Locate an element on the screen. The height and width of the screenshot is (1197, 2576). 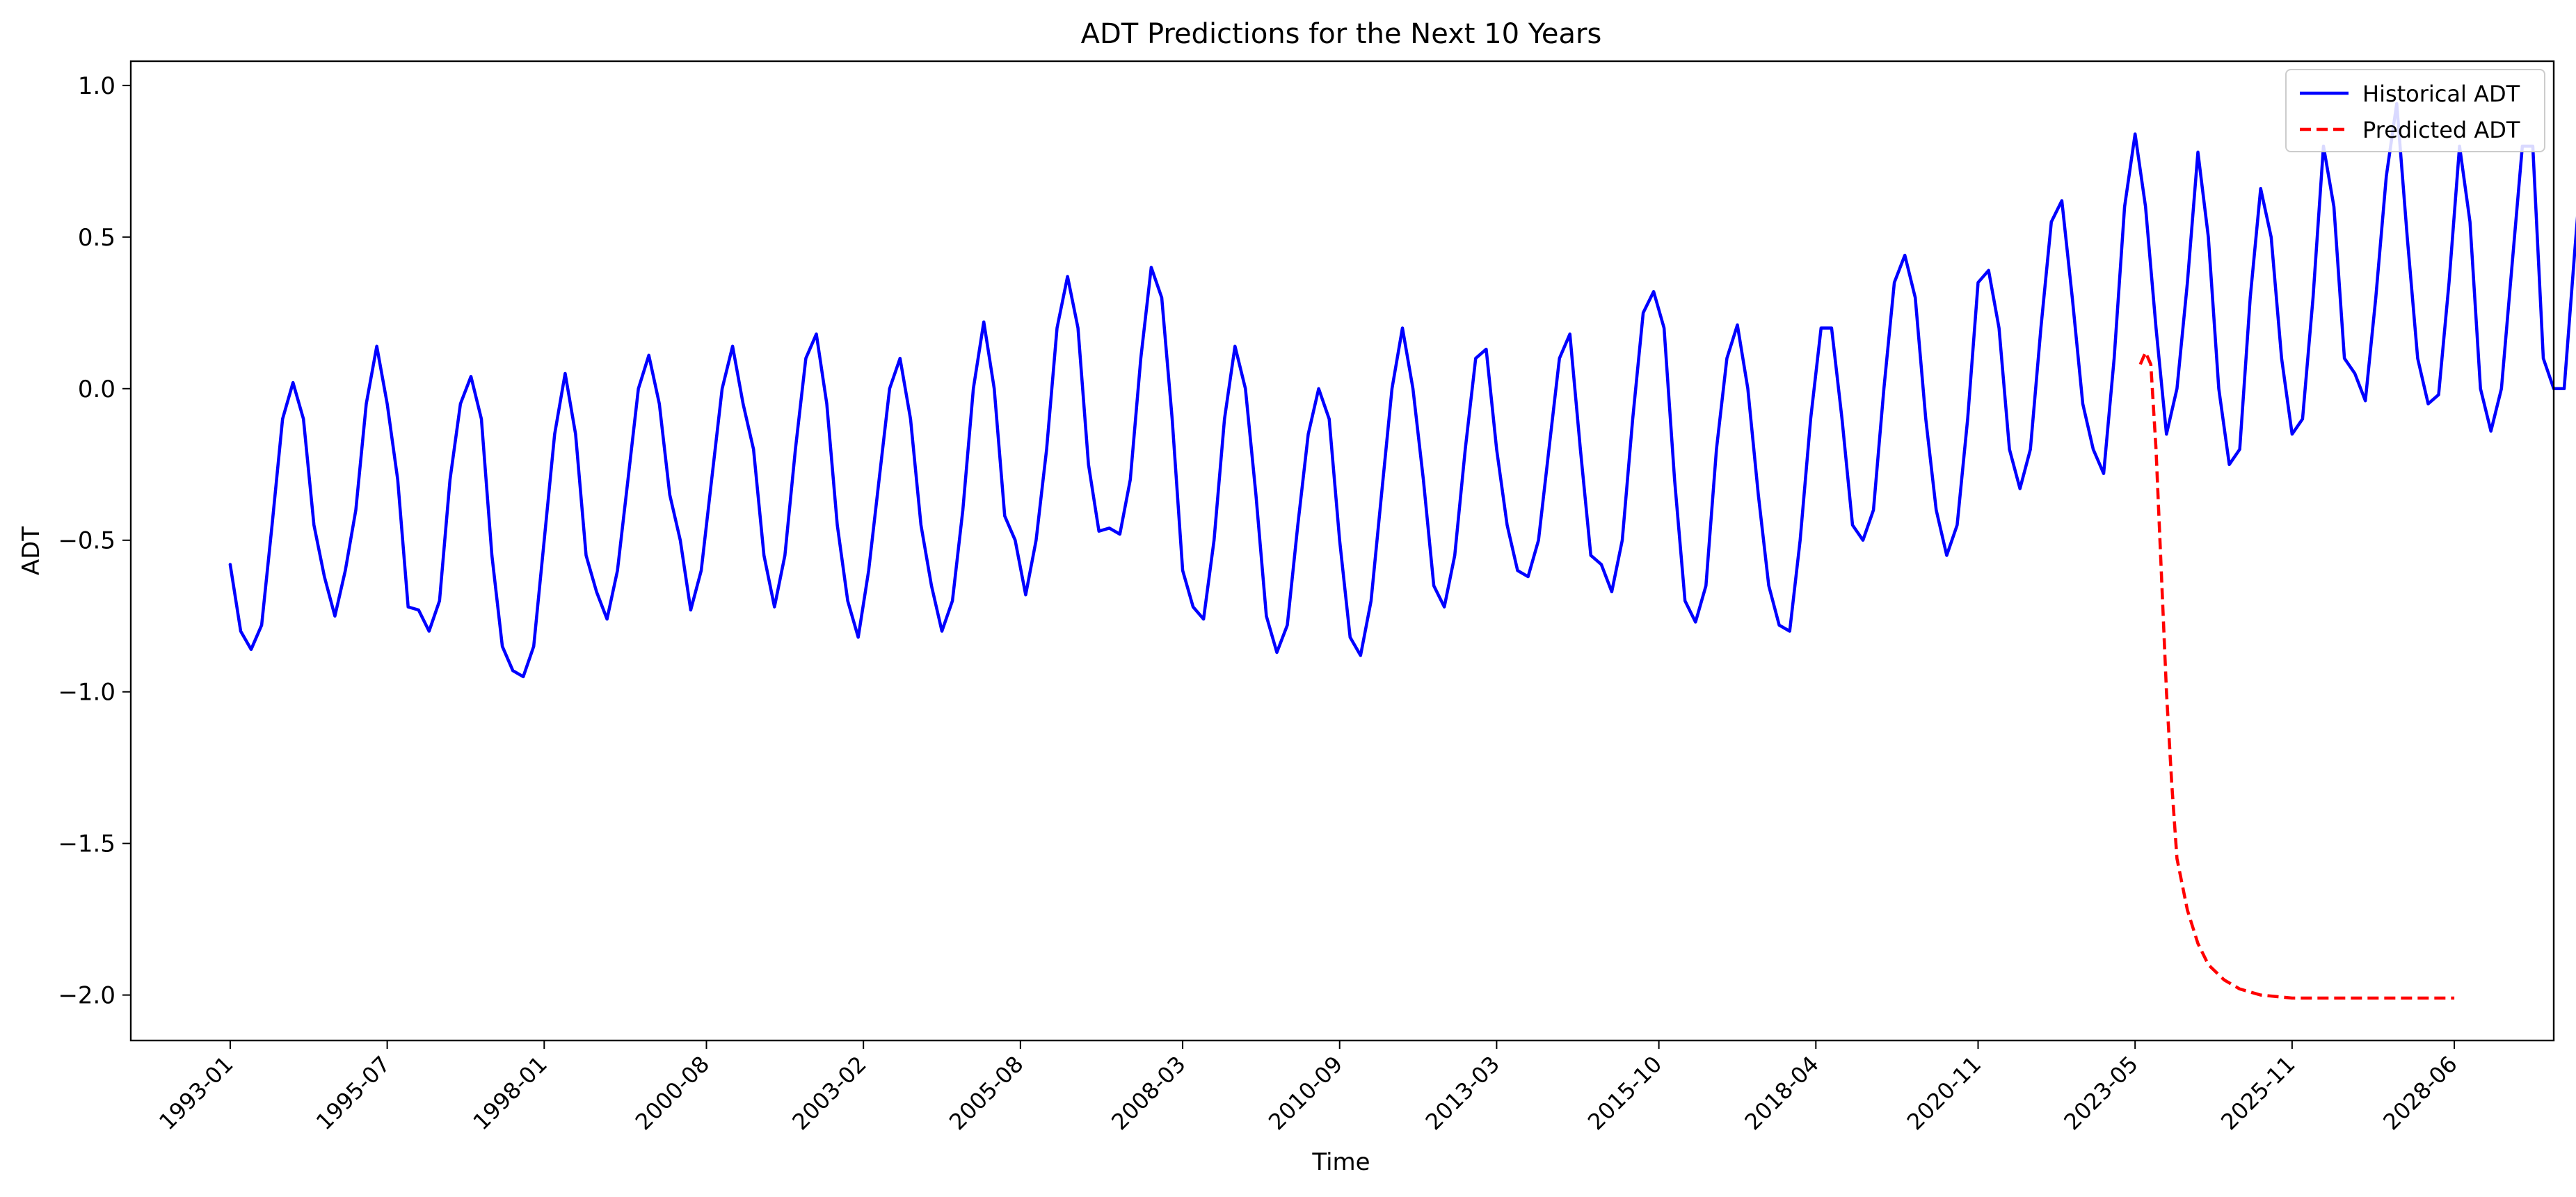
y-tick-label: 1.0 is located at coordinates (96, 86).